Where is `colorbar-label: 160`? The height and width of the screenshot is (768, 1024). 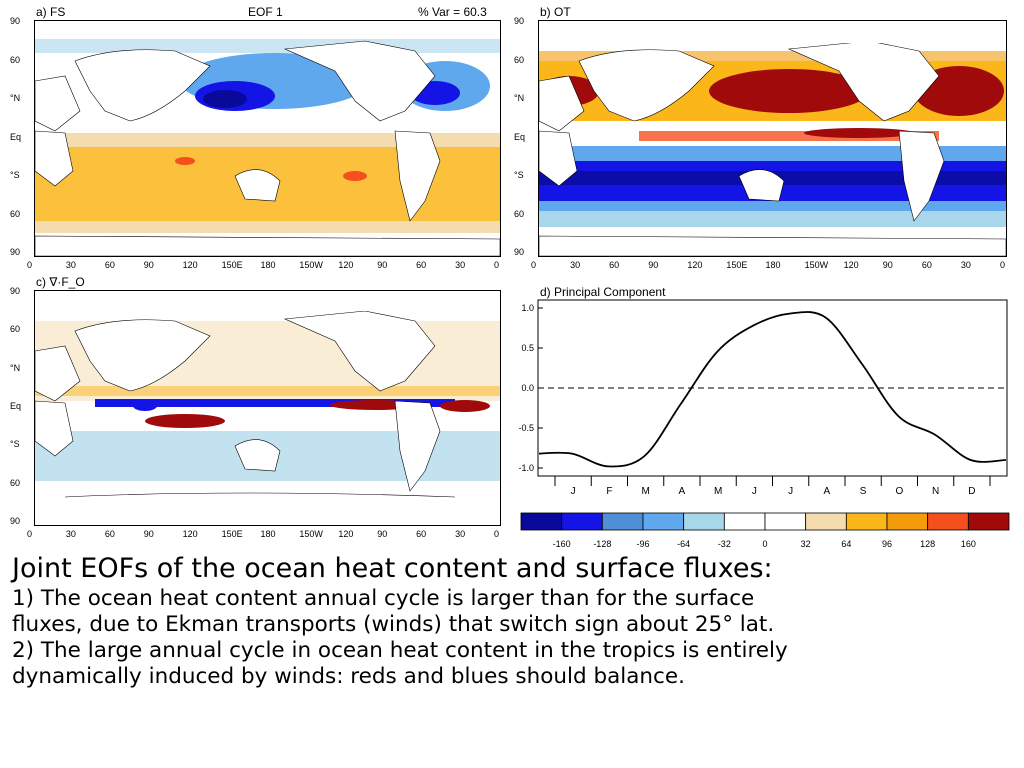 colorbar-label: 160 is located at coordinates (968, 544).